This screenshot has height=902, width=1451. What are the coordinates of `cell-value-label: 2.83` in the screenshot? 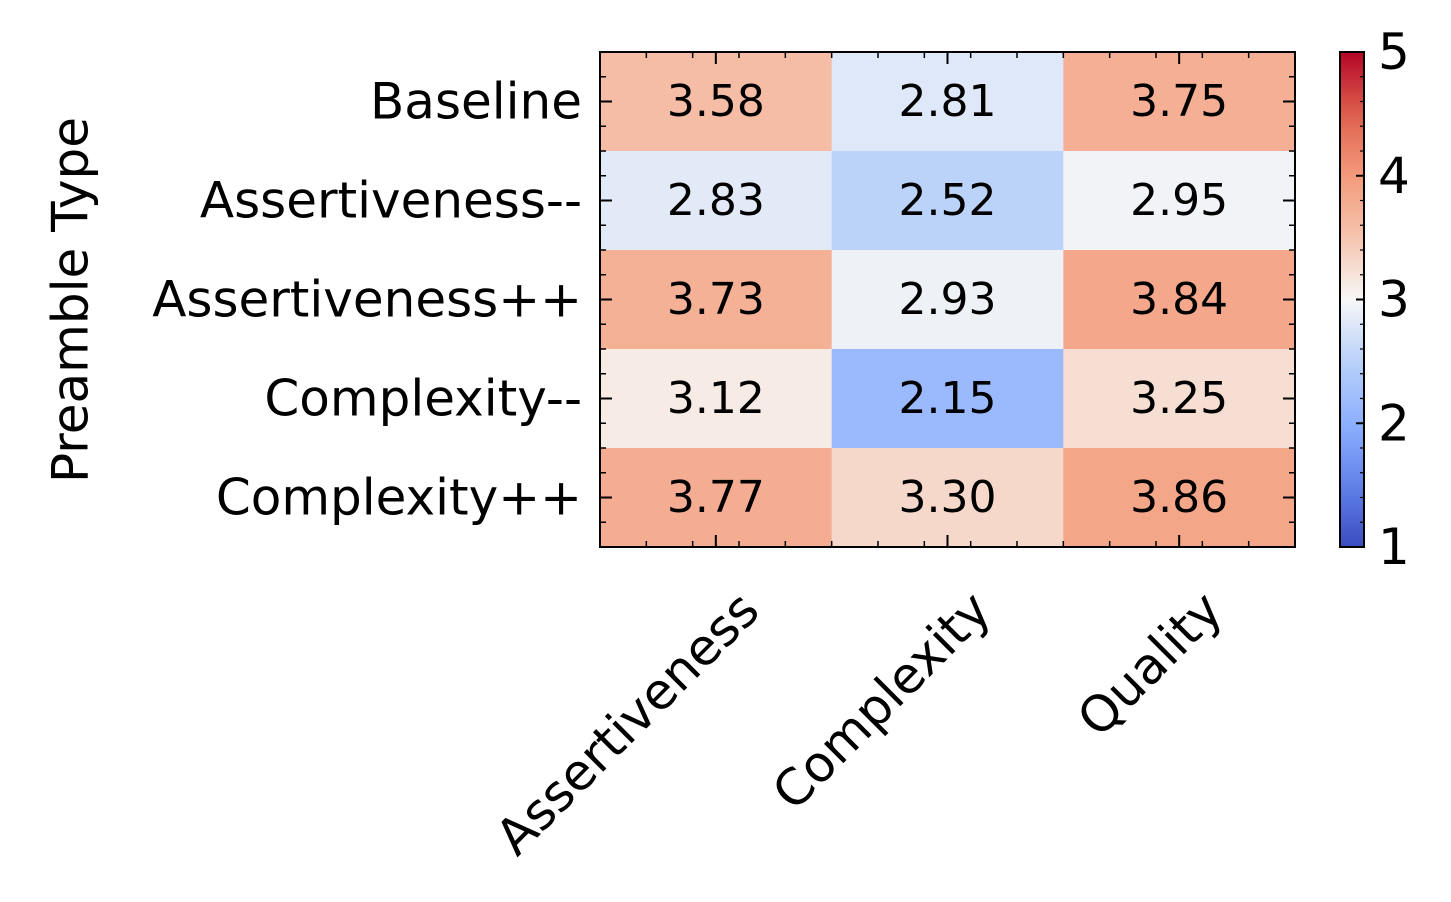 It's located at (716, 200).